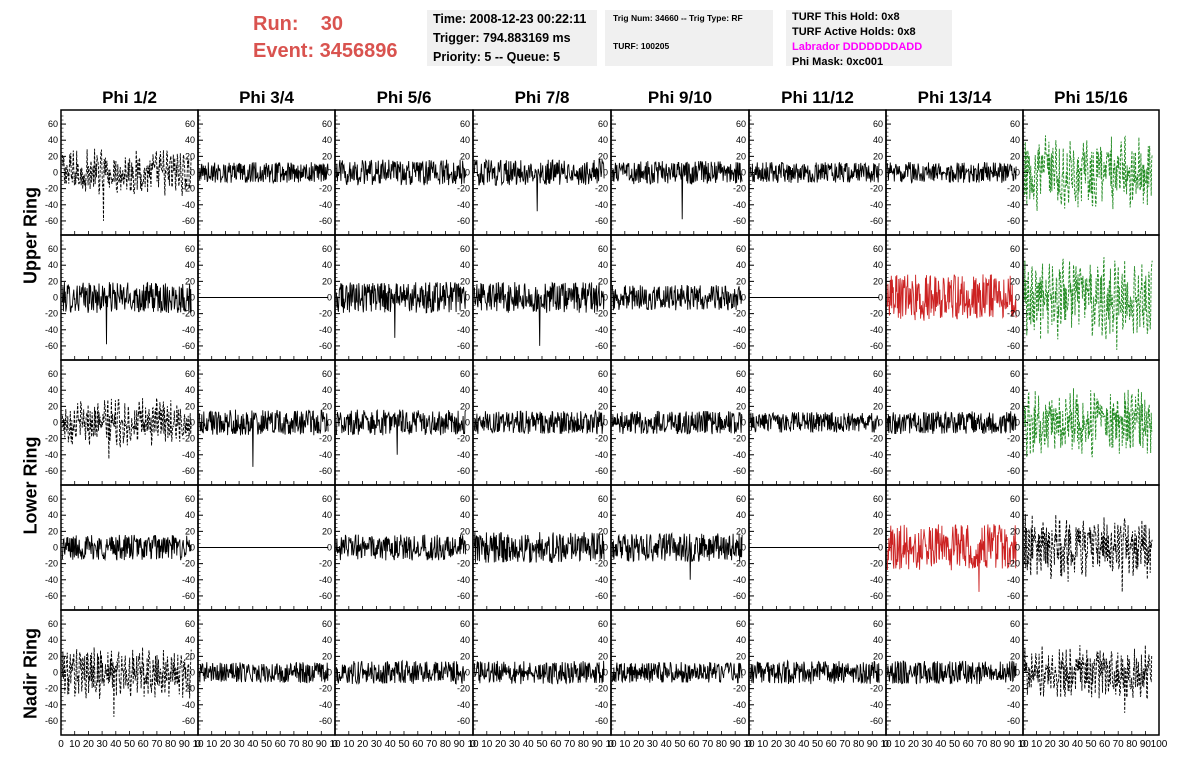 This screenshot has width=1196, height=772. What do you see at coordinates (886, 744) in the screenshot?
I see `x-tick-label: 0` at bounding box center [886, 744].